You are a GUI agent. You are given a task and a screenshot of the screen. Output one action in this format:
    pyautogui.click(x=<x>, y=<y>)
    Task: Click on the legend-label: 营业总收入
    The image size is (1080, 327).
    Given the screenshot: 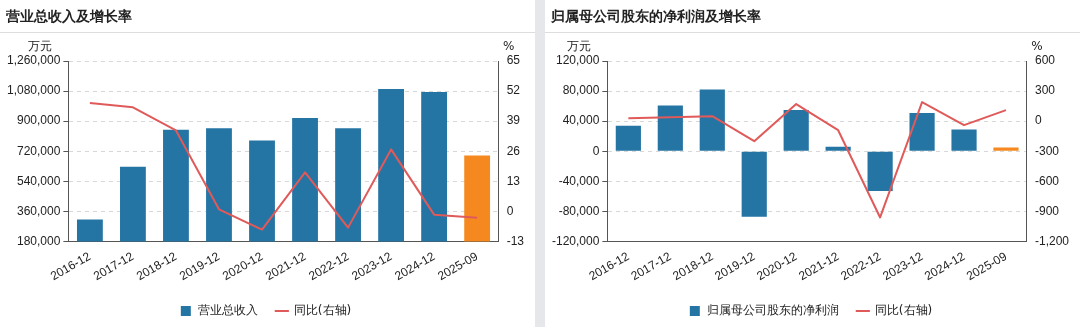 What is the action you would take?
    pyautogui.click(x=227, y=310)
    